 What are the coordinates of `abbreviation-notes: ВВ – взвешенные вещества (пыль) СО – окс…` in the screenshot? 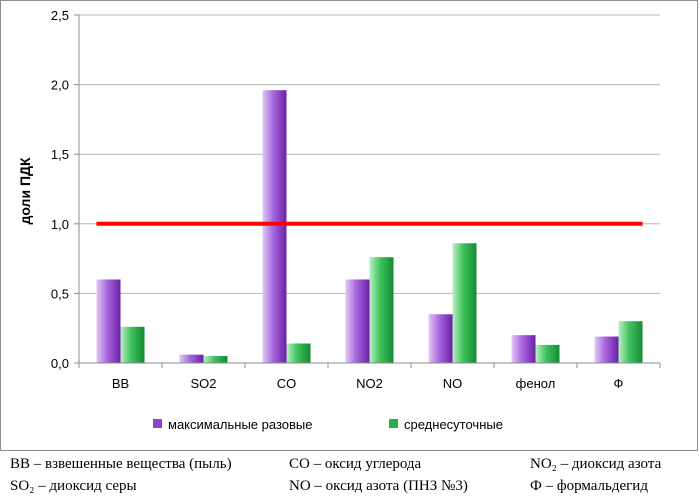 It's located at (352, 478).